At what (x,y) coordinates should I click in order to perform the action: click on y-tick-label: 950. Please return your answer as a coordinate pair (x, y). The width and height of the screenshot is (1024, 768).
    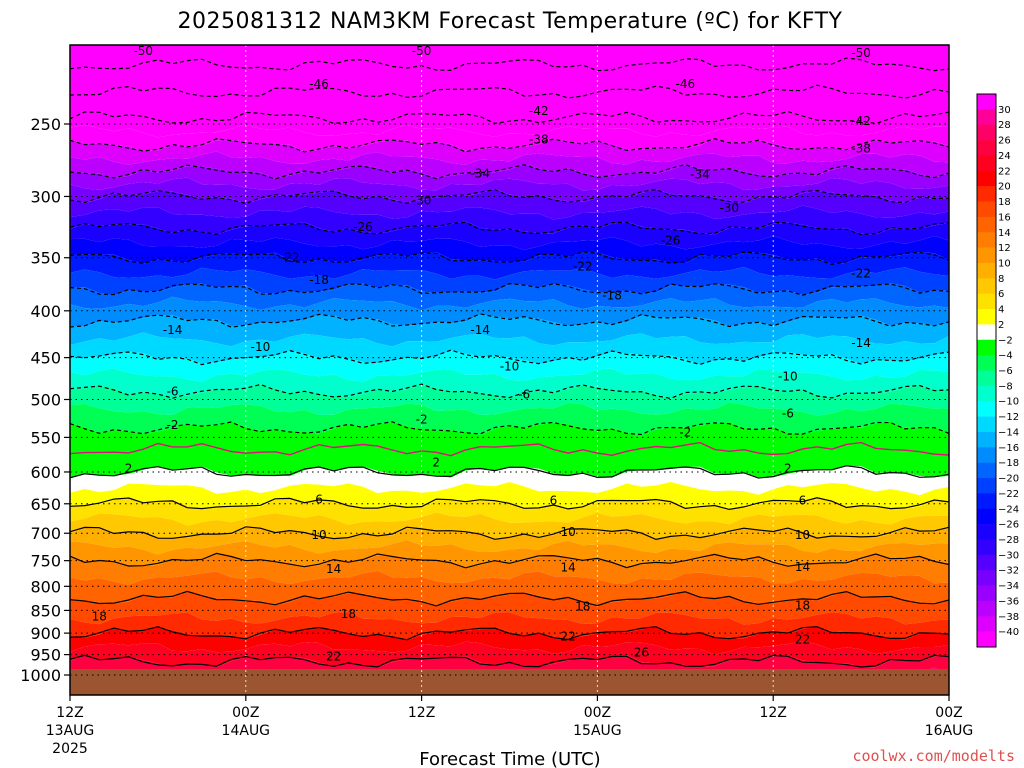
    Looking at the image, I should click on (45, 655).